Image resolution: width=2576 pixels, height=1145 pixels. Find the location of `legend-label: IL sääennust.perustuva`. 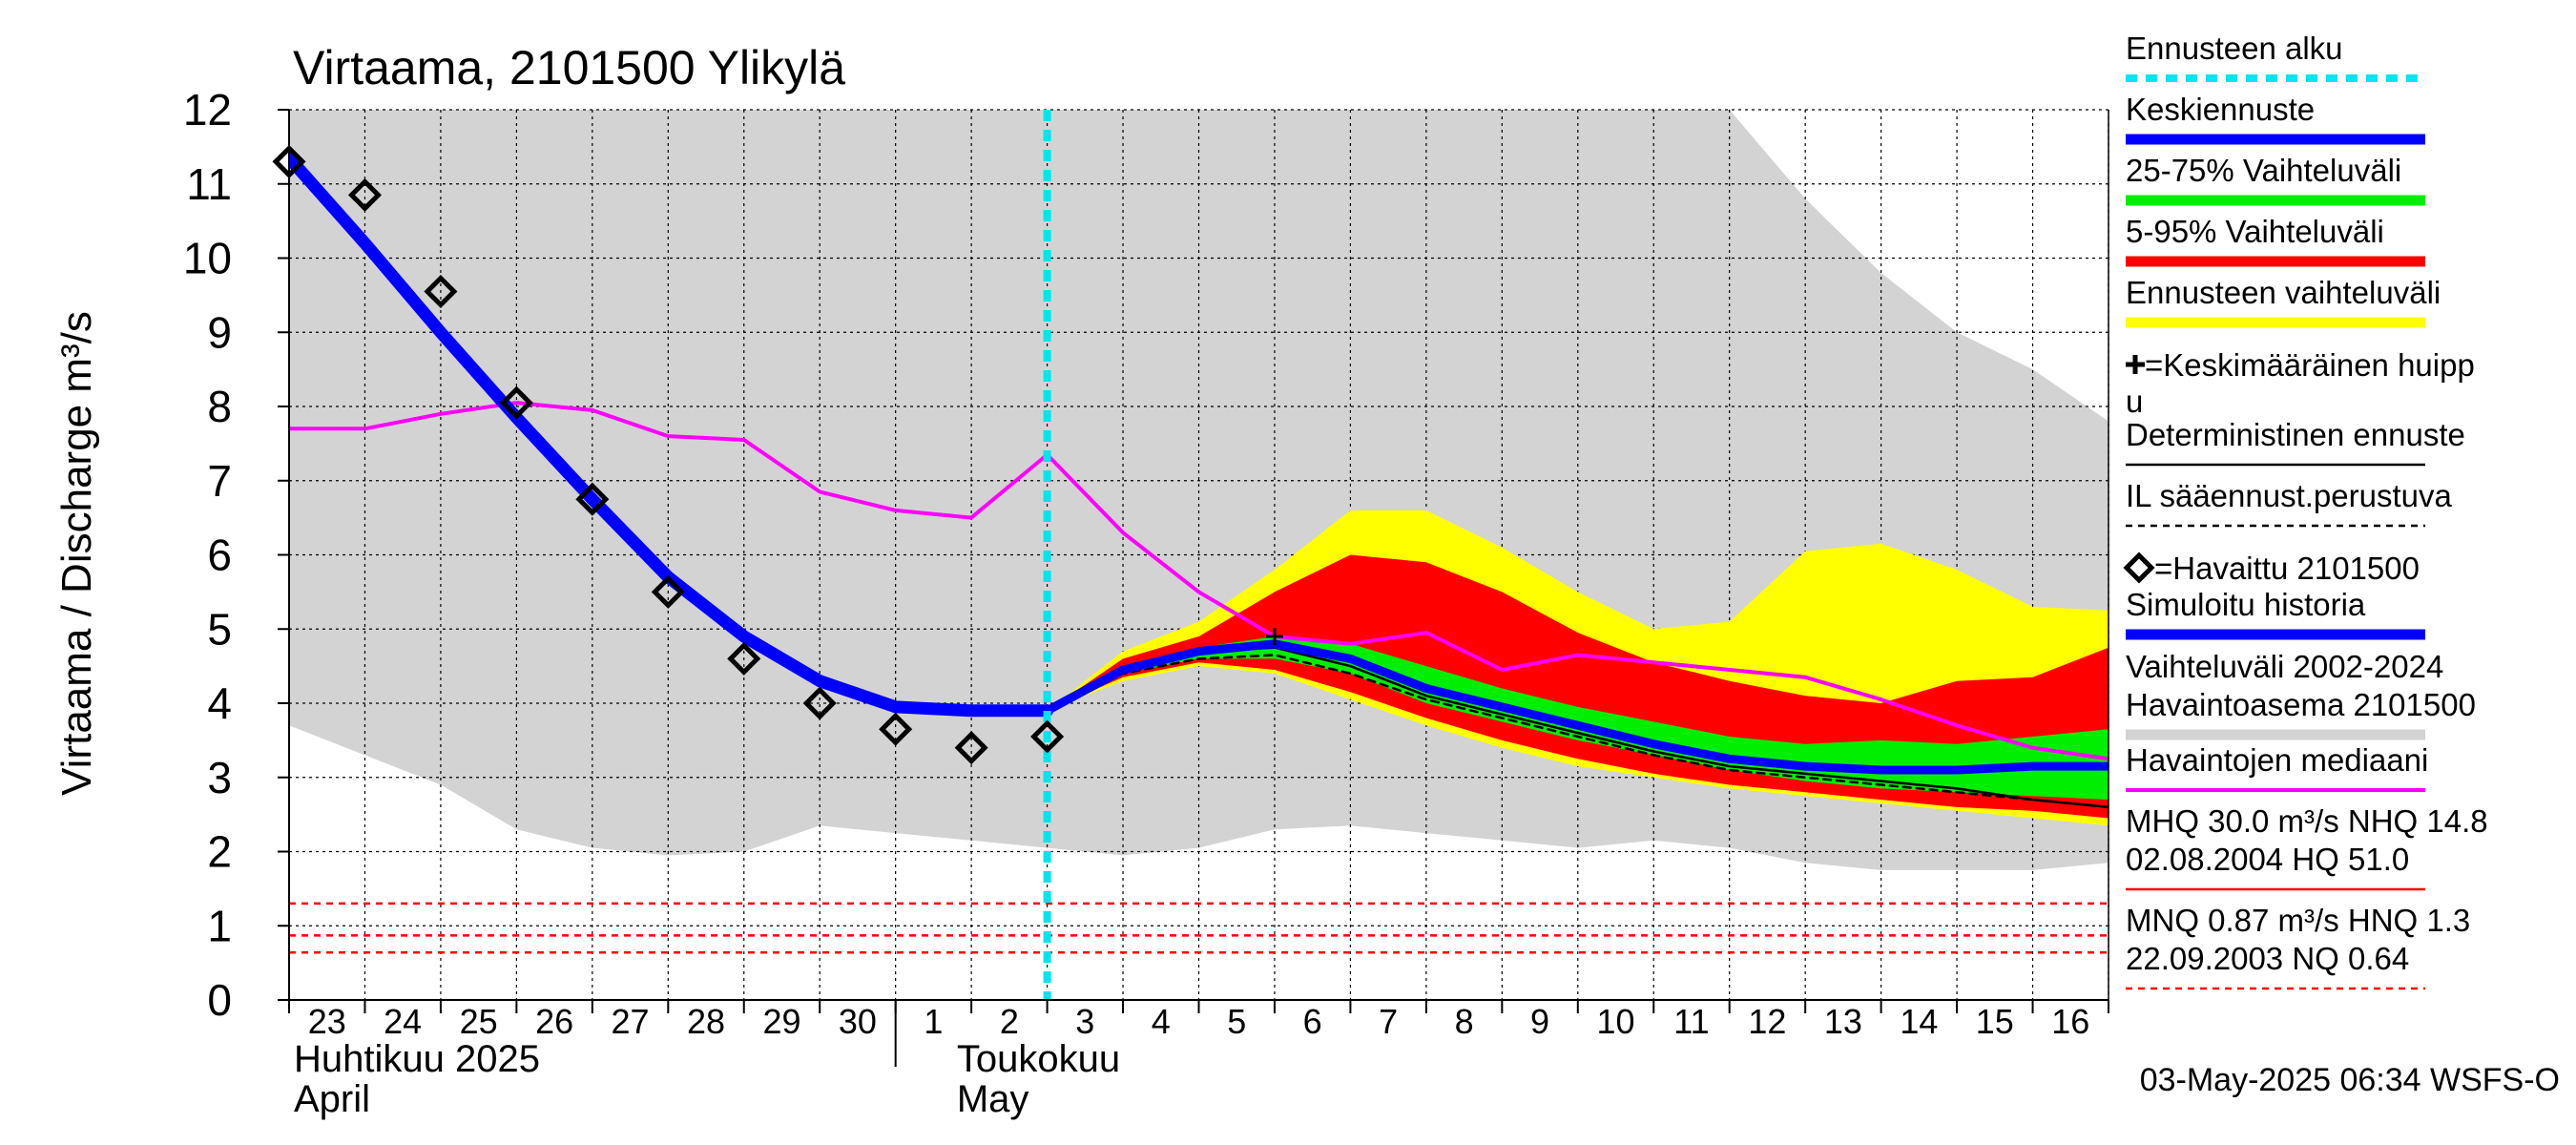

legend-label: IL sääennust.perustuva is located at coordinates (2289, 495).